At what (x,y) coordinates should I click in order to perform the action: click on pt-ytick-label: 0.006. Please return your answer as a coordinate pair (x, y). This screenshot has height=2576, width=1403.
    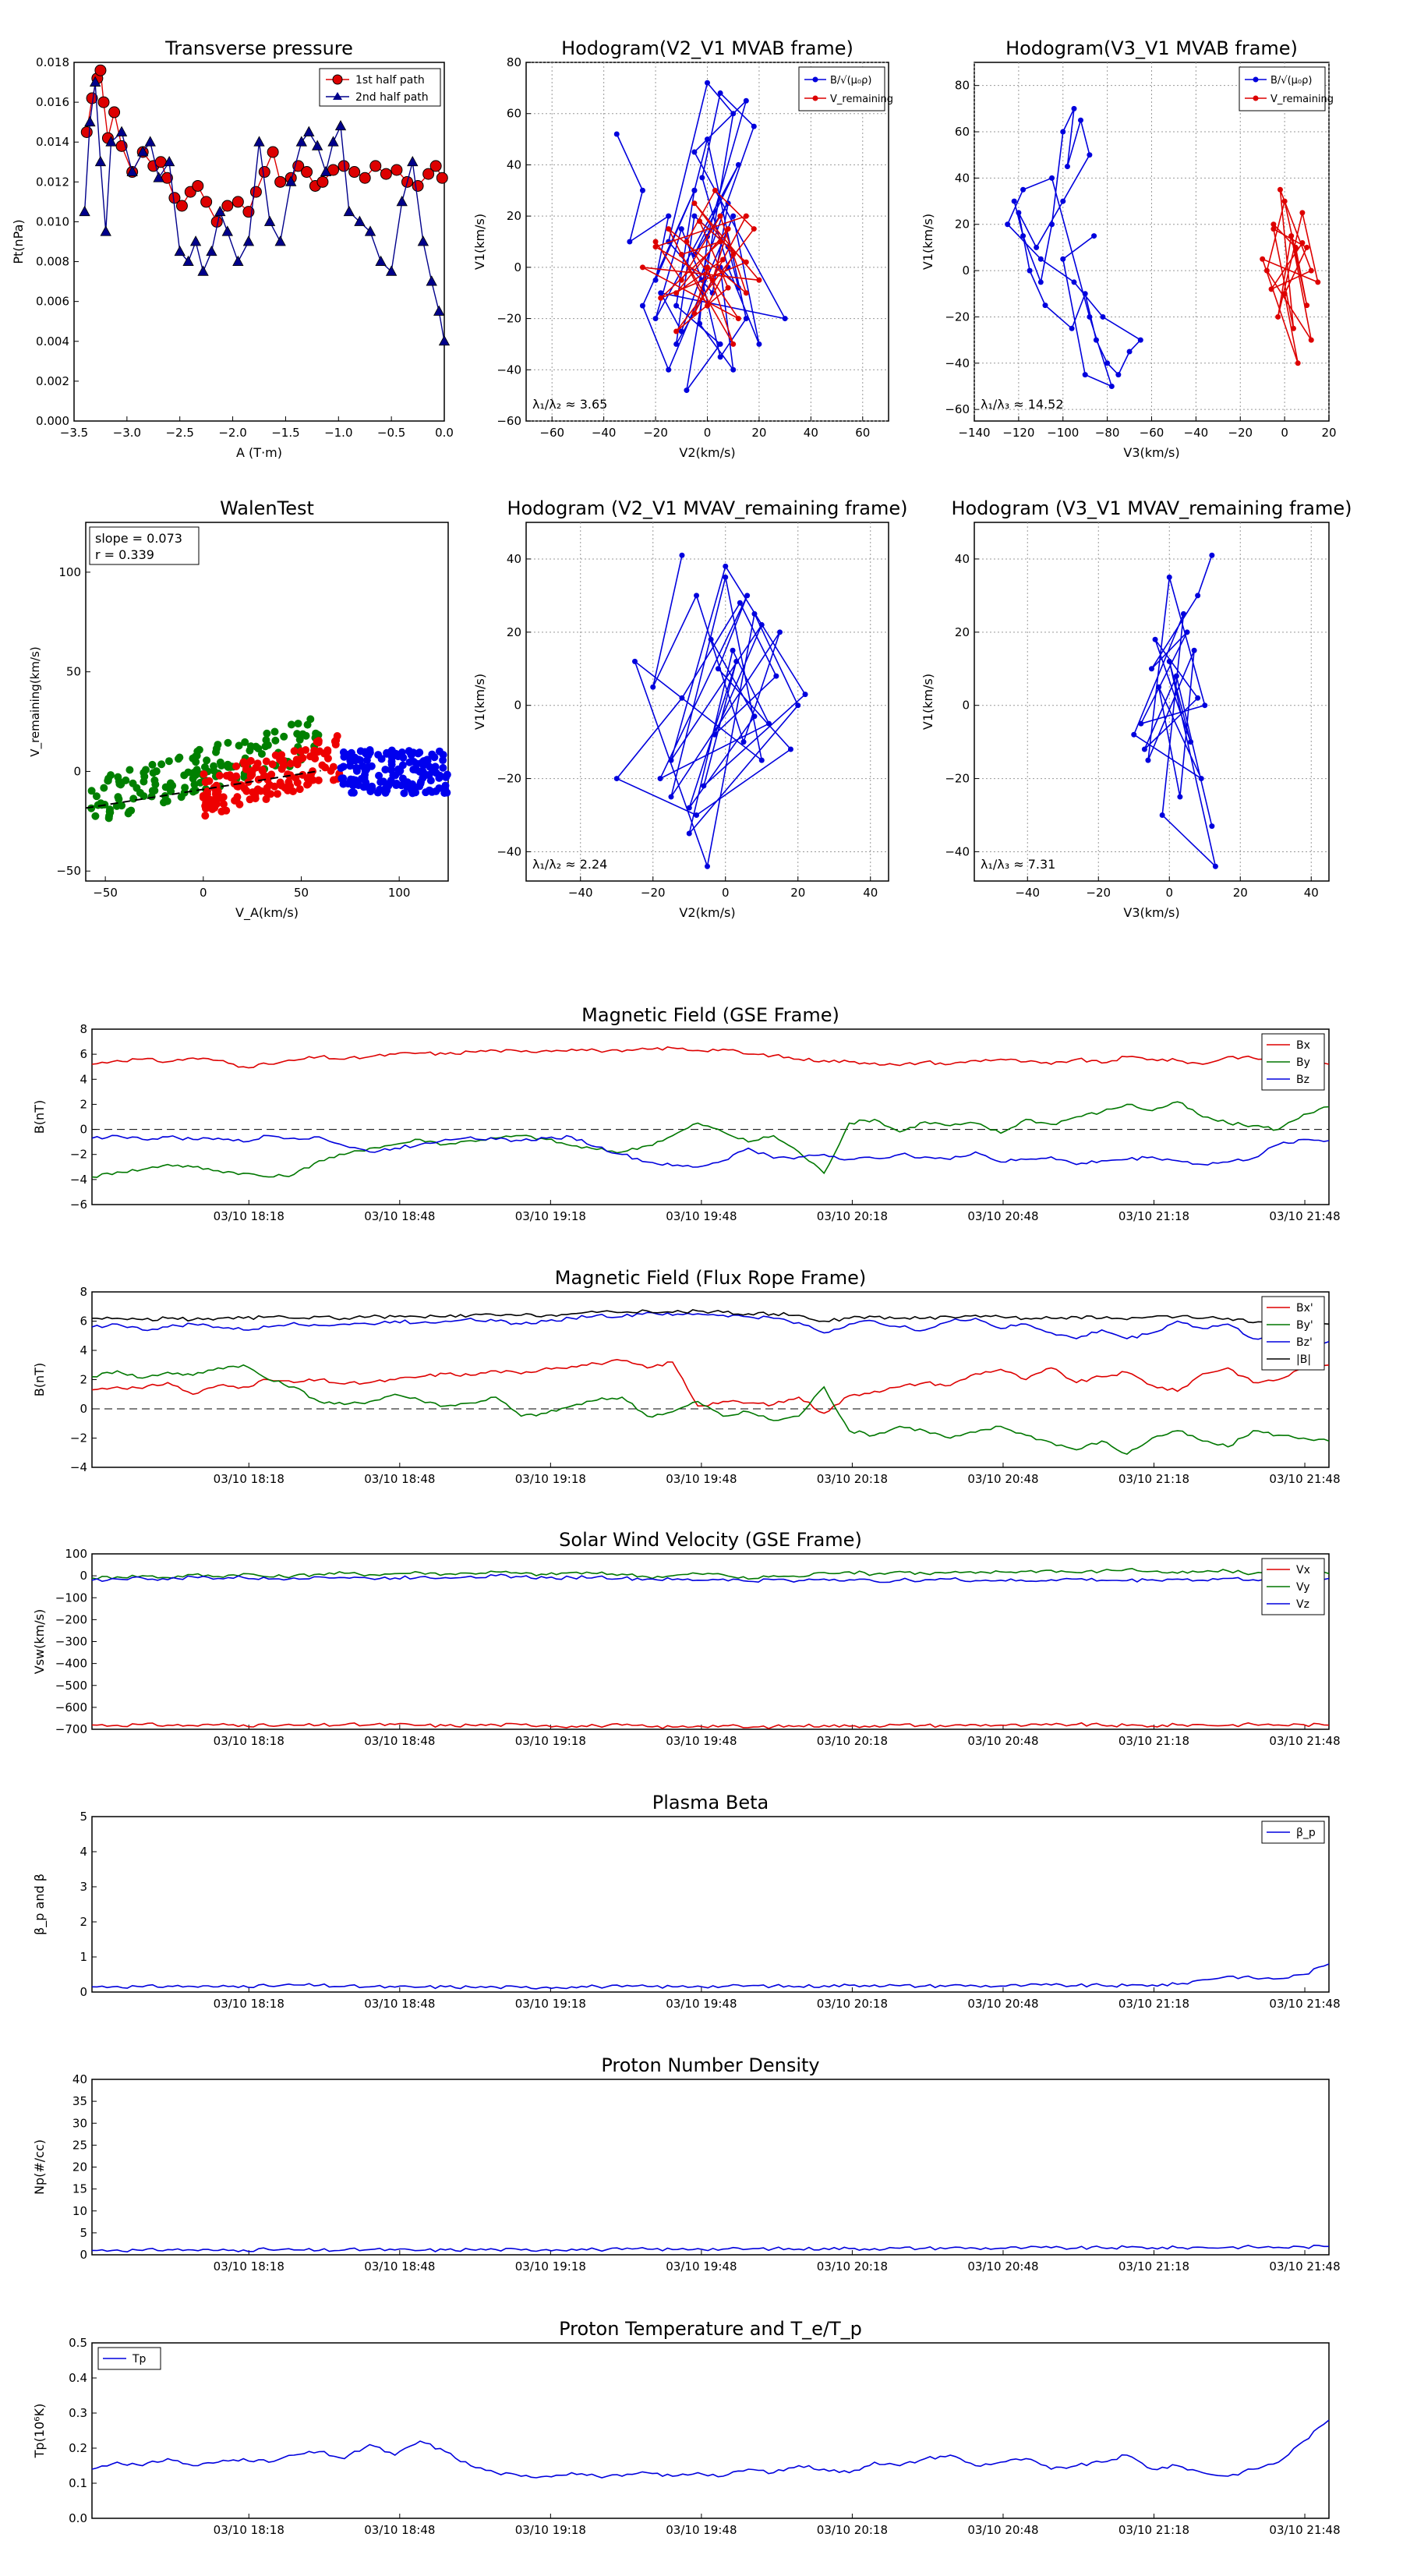
    Looking at the image, I should click on (53, 302).